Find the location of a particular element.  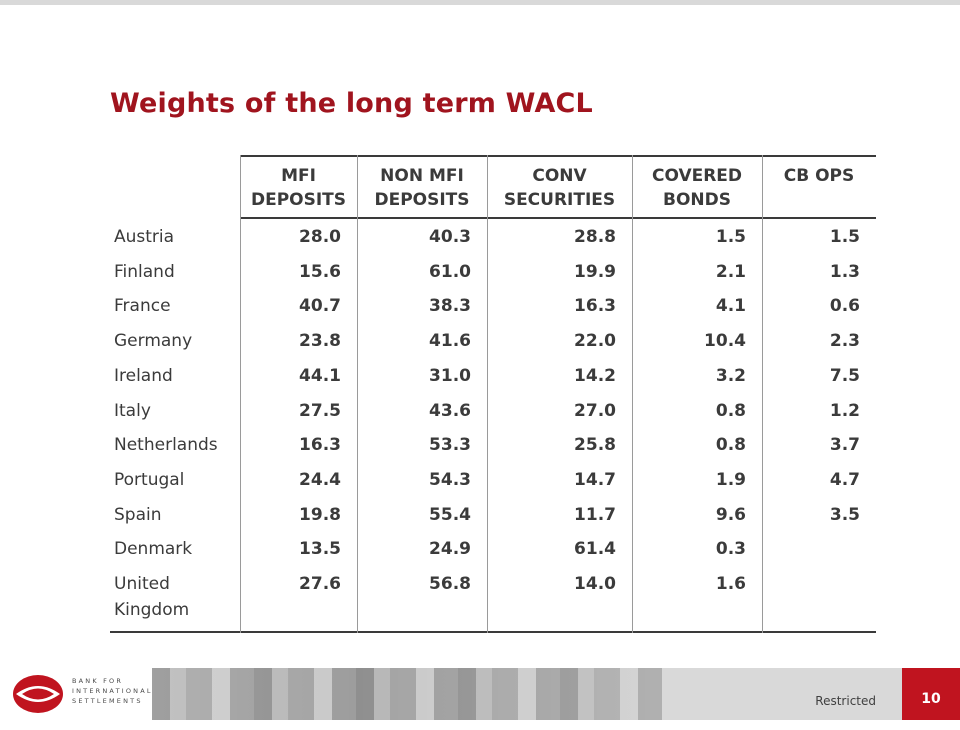

footer-photo-strip is located at coordinates (407, 694).